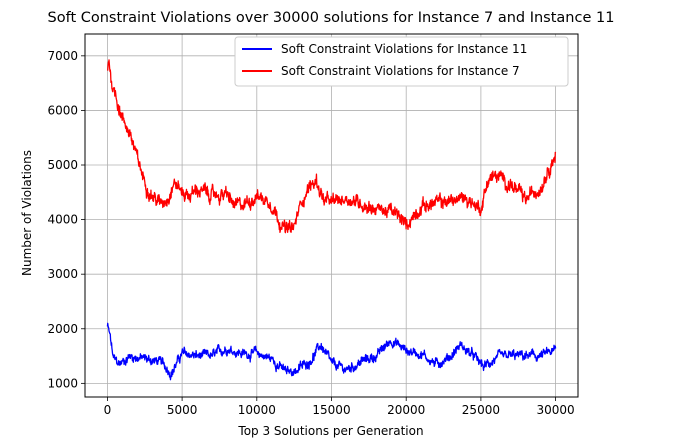 This screenshot has width=700, height=438. Describe the element at coordinates (62, 220) in the screenshot. I see `y-tick-label: 4000` at that location.